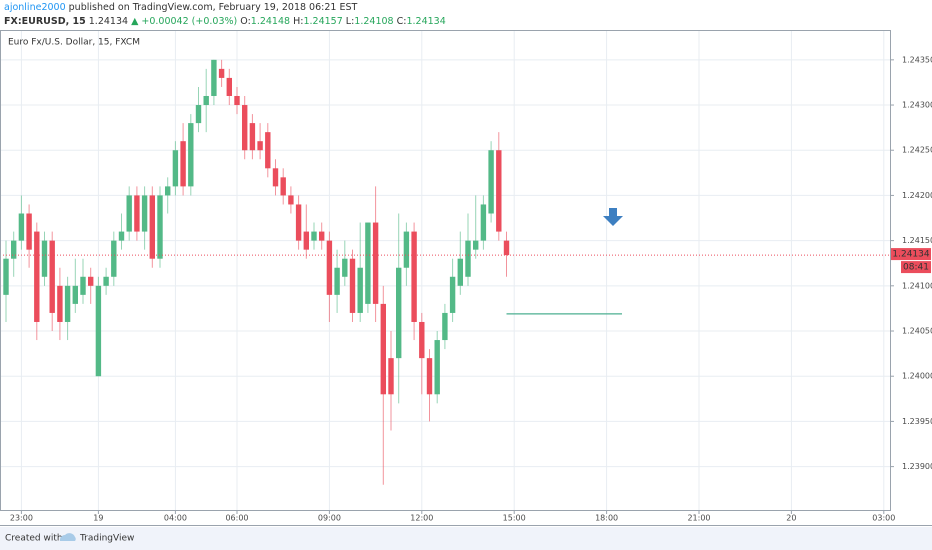 The image size is (932, 550). What do you see at coordinates (108, 21) in the screenshot?
I see `price: 1.24134` at bounding box center [108, 21].